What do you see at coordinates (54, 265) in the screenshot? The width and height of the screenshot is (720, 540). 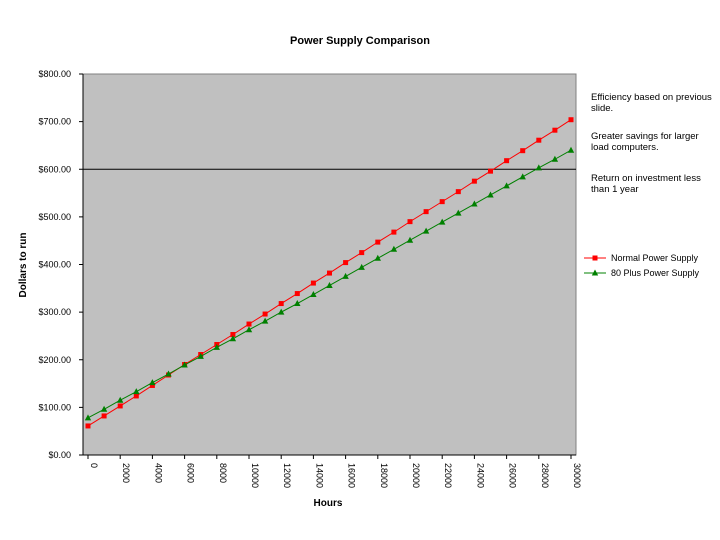 I see `y-tick-label: $400.00` at bounding box center [54, 265].